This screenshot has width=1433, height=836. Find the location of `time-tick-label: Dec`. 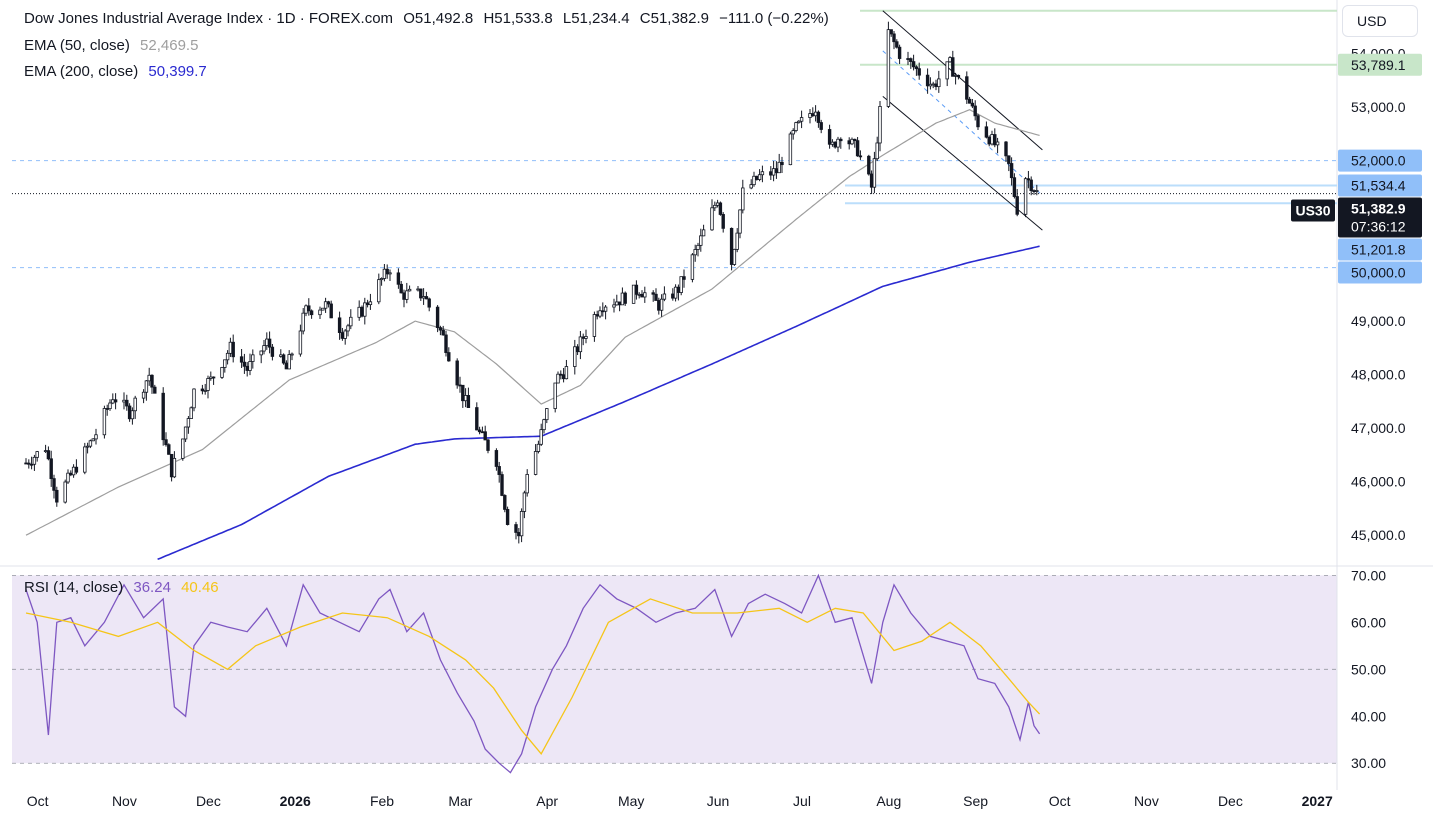

time-tick-label: Dec is located at coordinates (208, 801).